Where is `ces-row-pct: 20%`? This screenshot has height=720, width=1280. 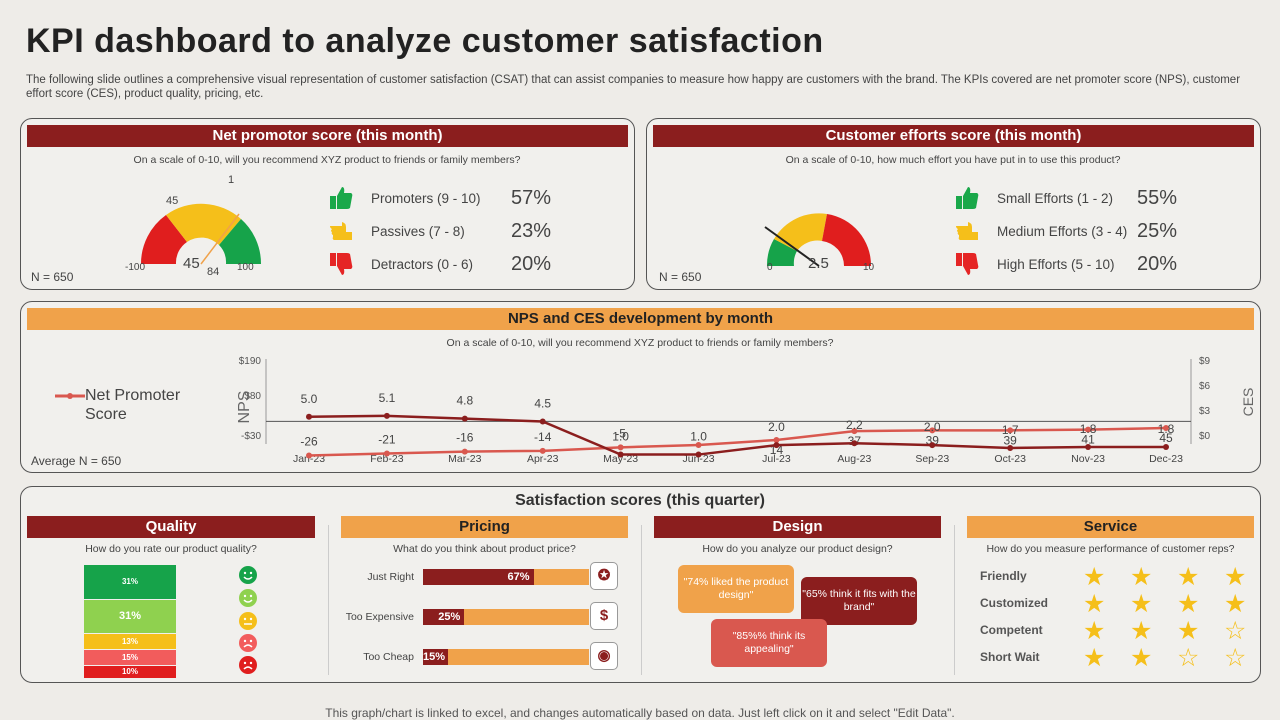
ces-row-pct: 20% is located at coordinates (1157, 264).